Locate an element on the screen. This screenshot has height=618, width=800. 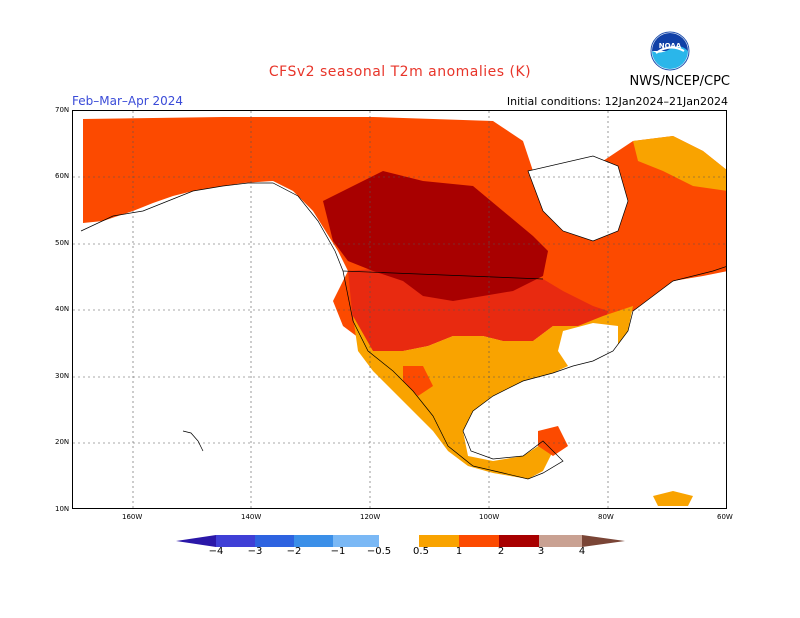
colorbar-label: −3 is located at coordinates (255, 551).